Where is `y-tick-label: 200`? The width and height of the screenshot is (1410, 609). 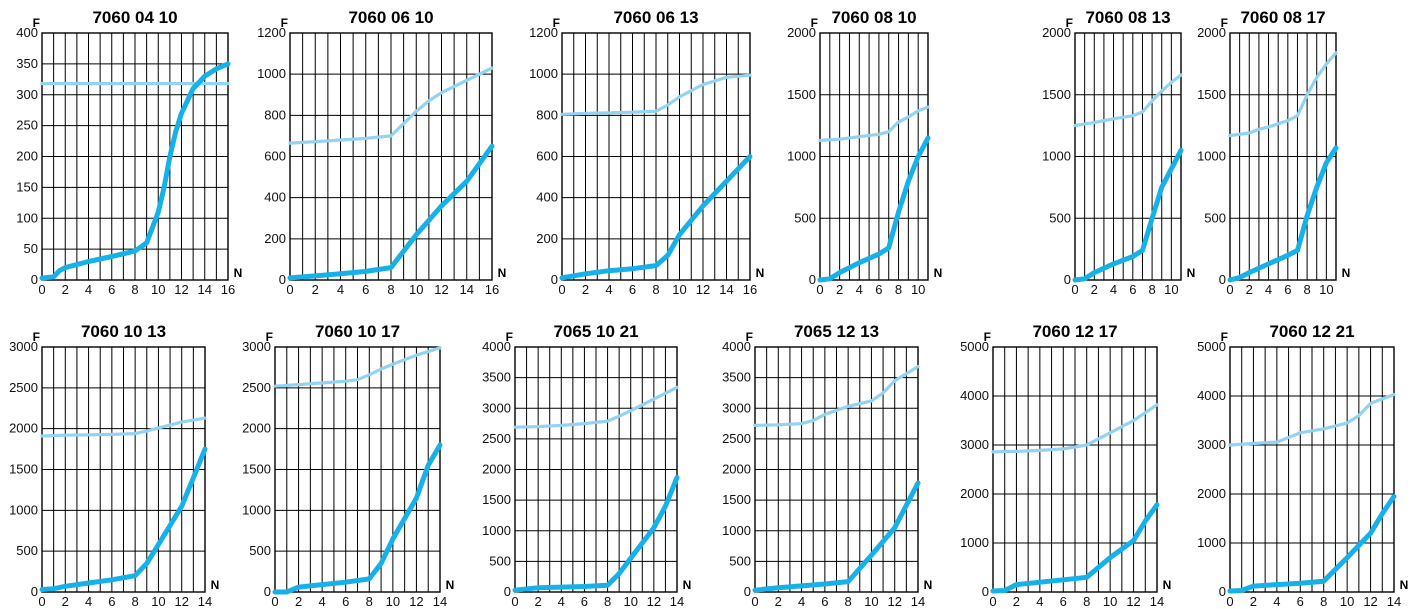 y-tick-label: 200 is located at coordinates (27, 156).